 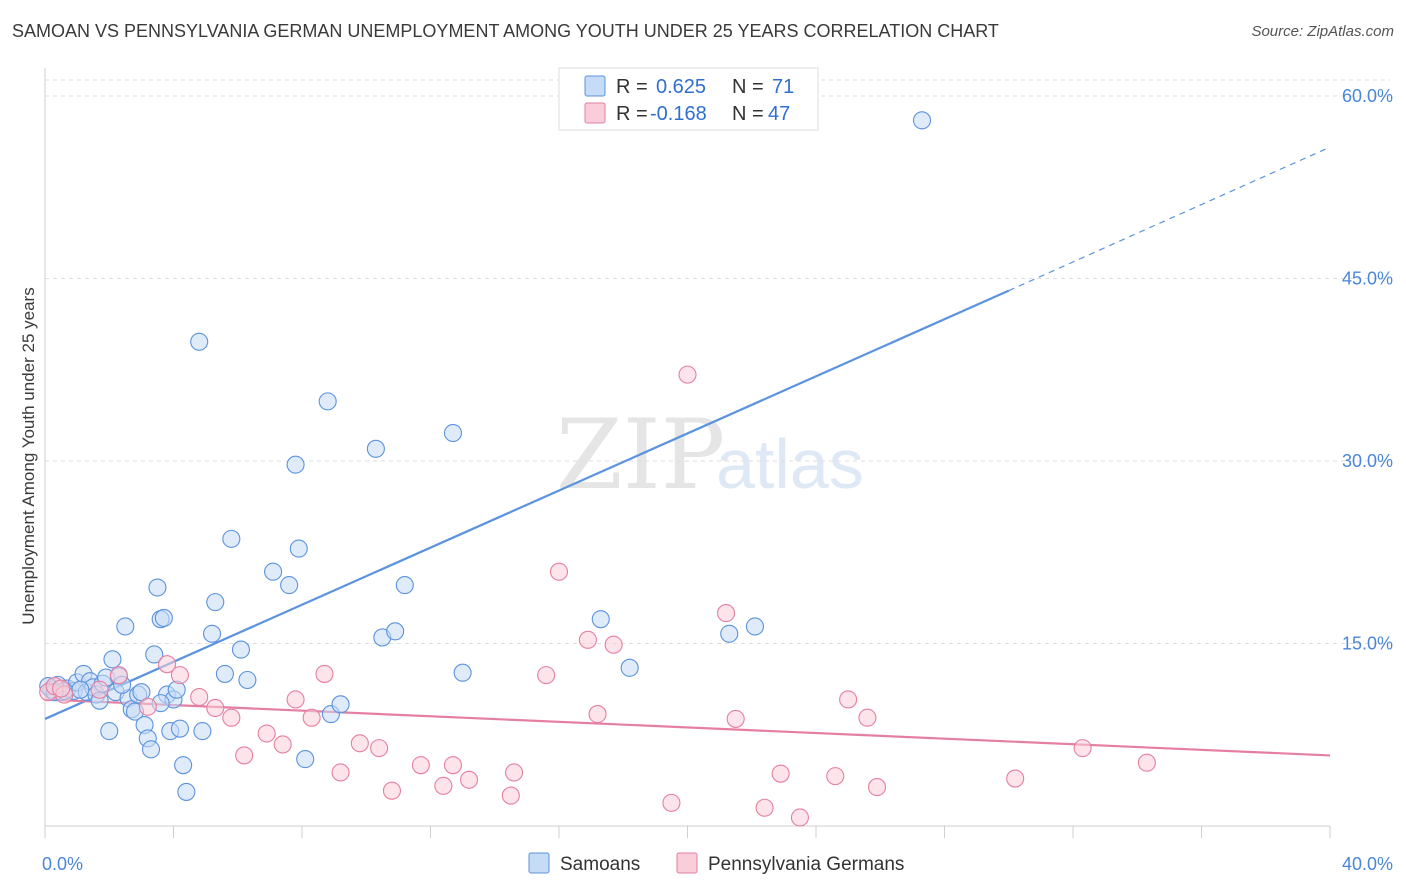 I want to click on watermark-atlas: atlas, so click(x=790, y=464).